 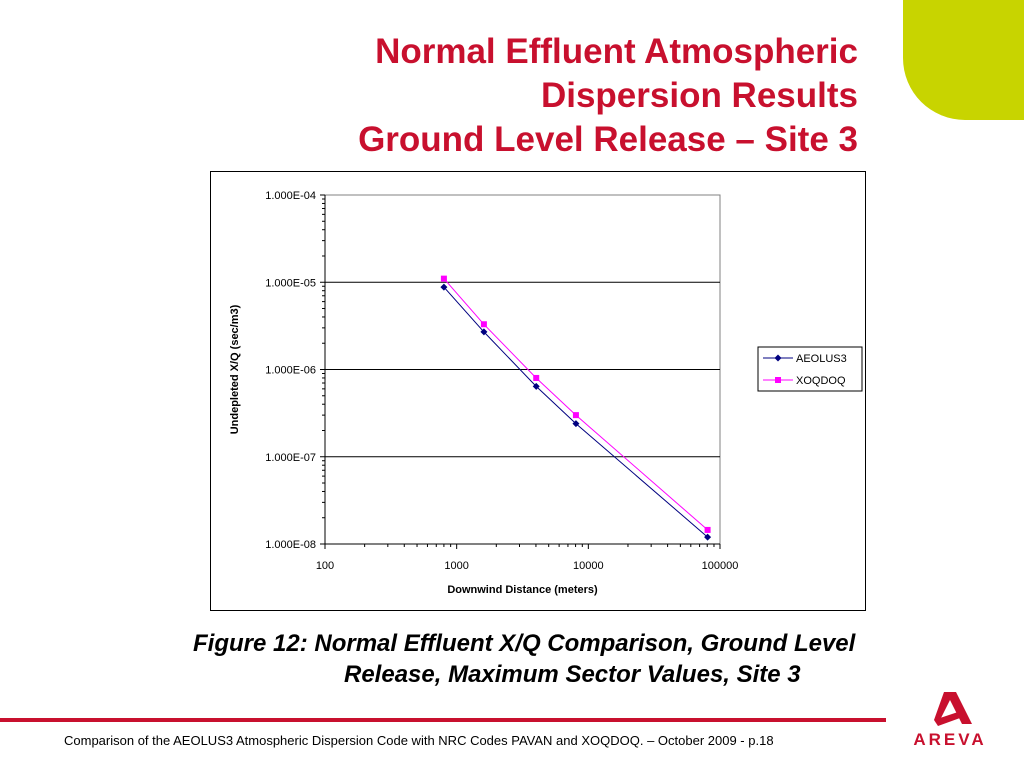 I want to click on series-layer, so click(x=576, y=408).